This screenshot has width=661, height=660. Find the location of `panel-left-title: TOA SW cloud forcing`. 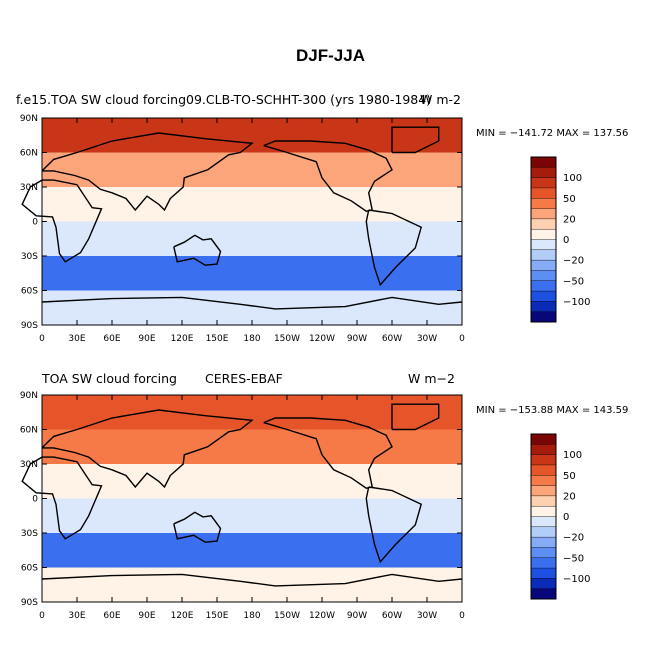

panel-left-title: TOA SW cloud forcing is located at coordinates (109, 378).